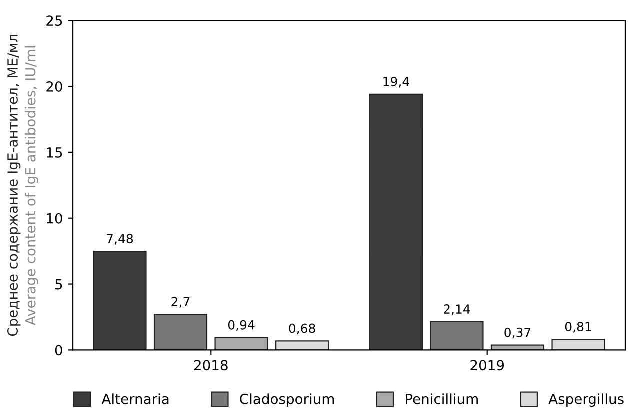 The image size is (635, 412). Describe the element at coordinates (59, 284) in the screenshot. I see `y-tick-label: 5` at that location.